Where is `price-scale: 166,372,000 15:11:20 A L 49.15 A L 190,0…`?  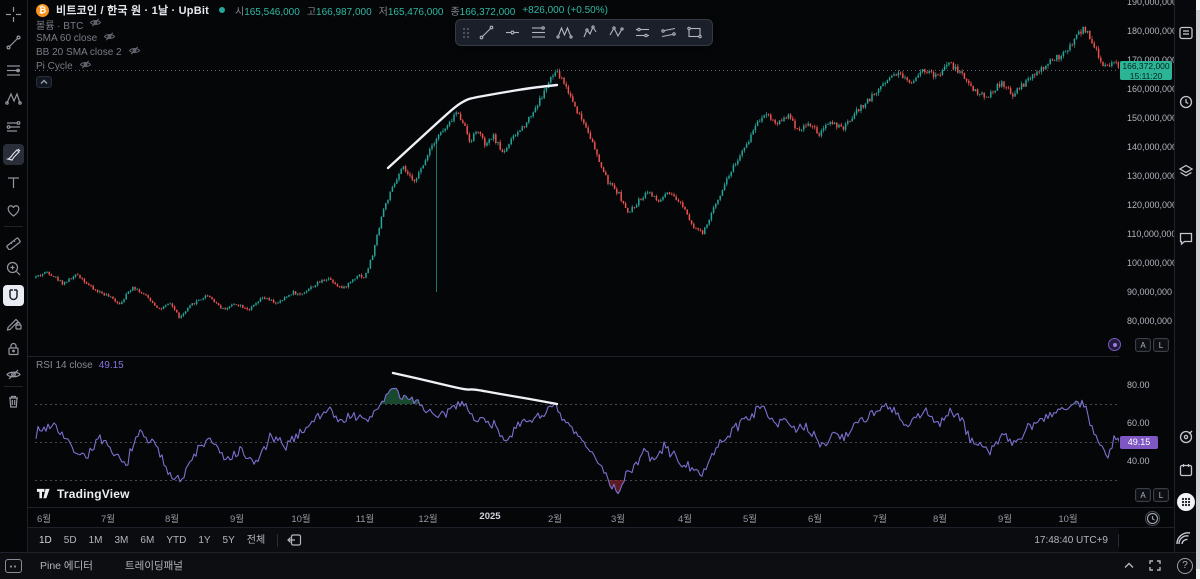 price-scale: 166,372,000 15:11:20 A L 49.15 A L 190,0… is located at coordinates (1143, 276).